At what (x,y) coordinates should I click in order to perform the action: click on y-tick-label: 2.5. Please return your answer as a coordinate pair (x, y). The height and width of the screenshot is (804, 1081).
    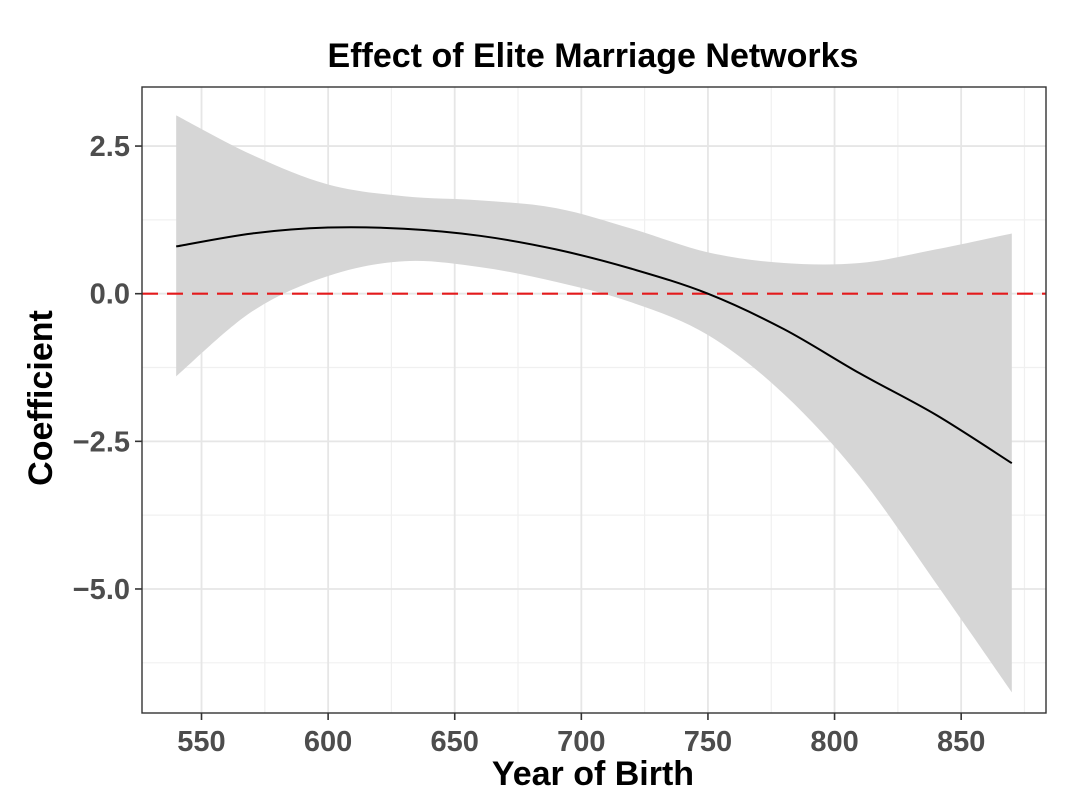
    Looking at the image, I should click on (110, 147).